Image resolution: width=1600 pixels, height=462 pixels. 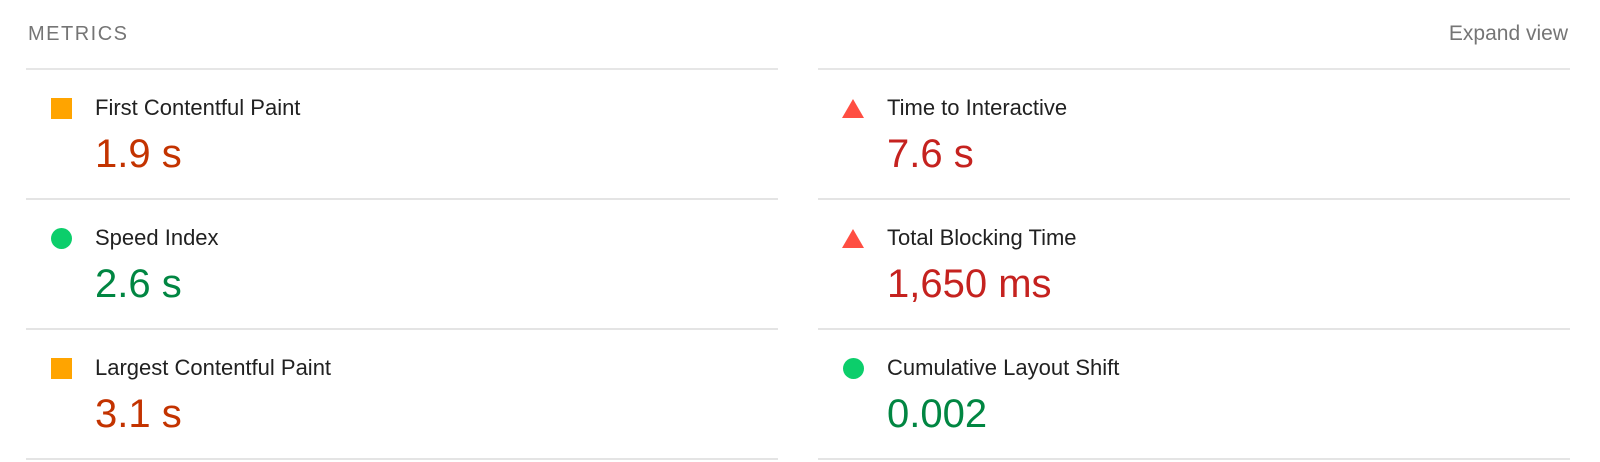 What do you see at coordinates (1194, 395) in the screenshot?
I see `metric-cumulative-layout-shift: Cumulative Layout Shift 0.002` at bounding box center [1194, 395].